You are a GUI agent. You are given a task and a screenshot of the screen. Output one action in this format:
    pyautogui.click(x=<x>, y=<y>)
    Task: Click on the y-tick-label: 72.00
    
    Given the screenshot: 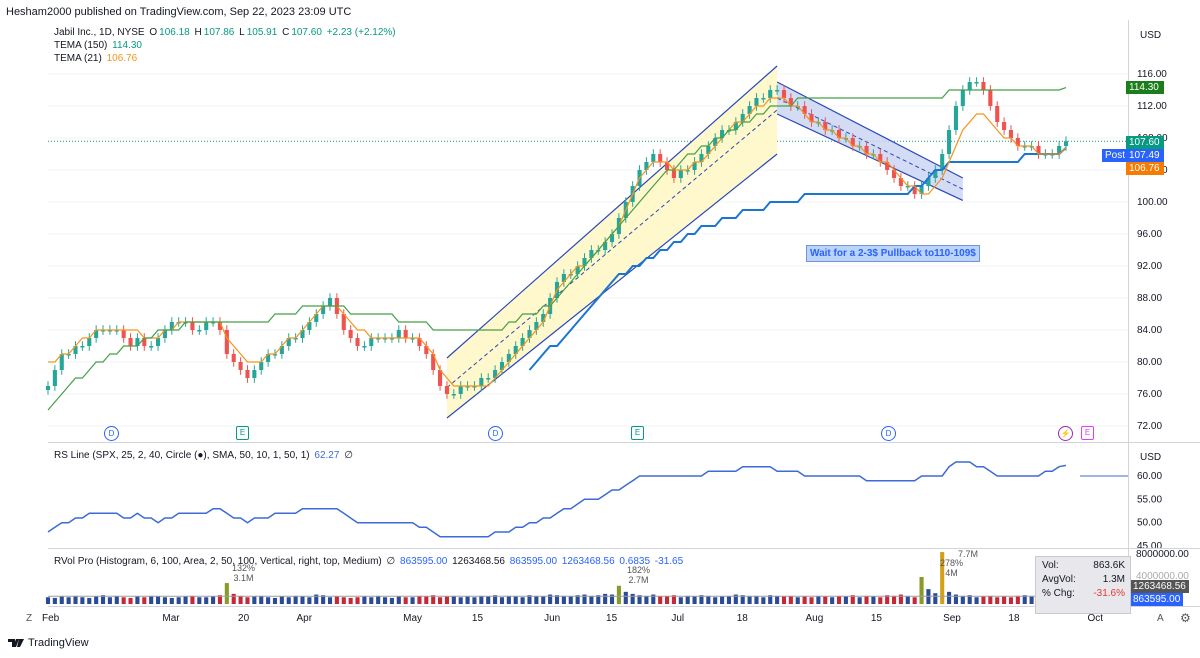 What is the action you would take?
    pyautogui.click(x=1149, y=426)
    